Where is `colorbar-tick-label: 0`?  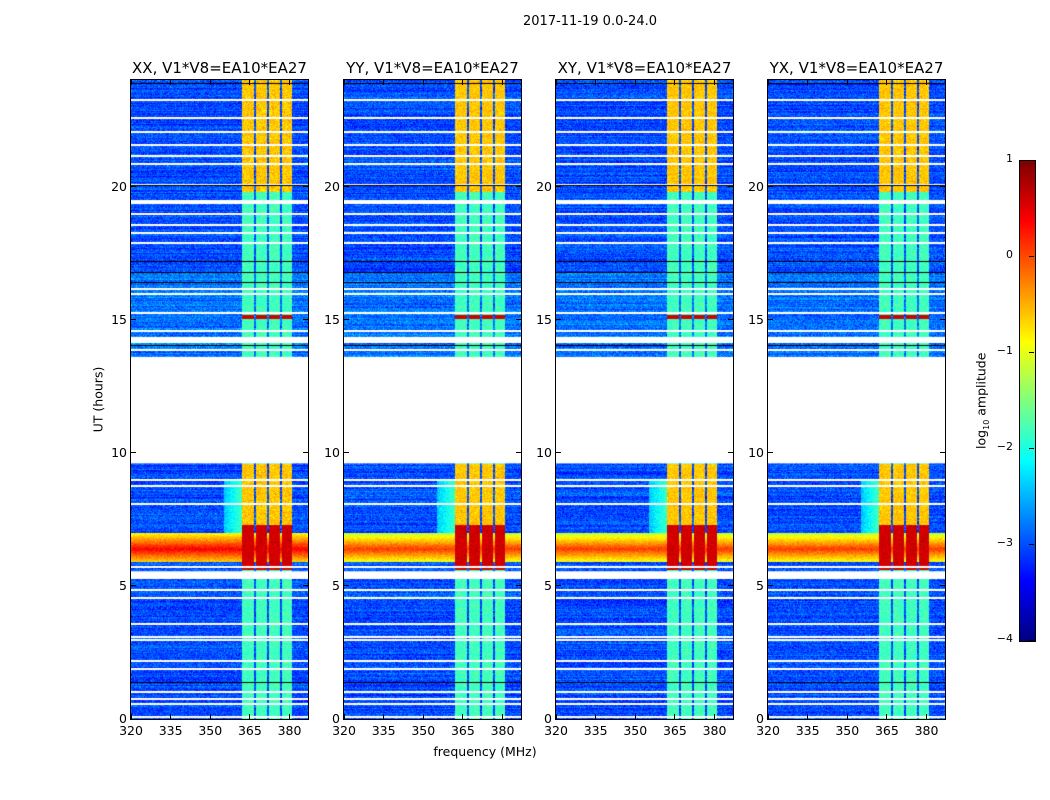 colorbar-tick-label: 0 is located at coordinates (1009, 254).